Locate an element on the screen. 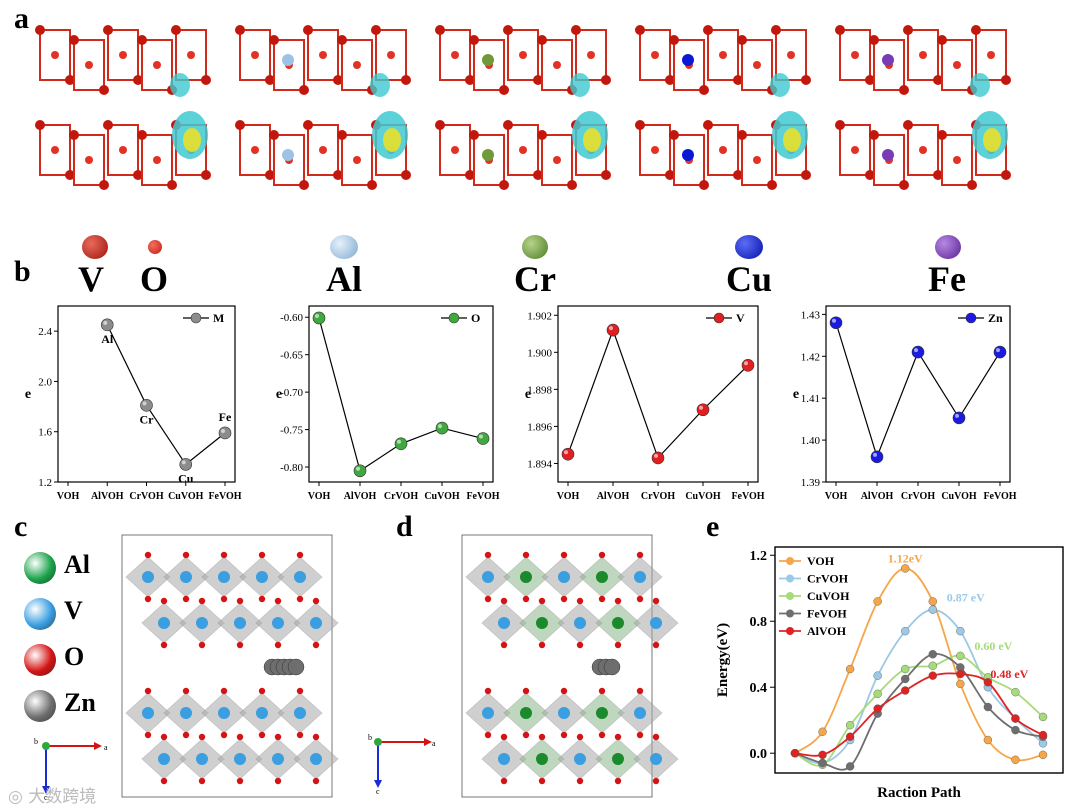 This screenshot has width=1080, height=810. series-line is located at coordinates (918, 390).